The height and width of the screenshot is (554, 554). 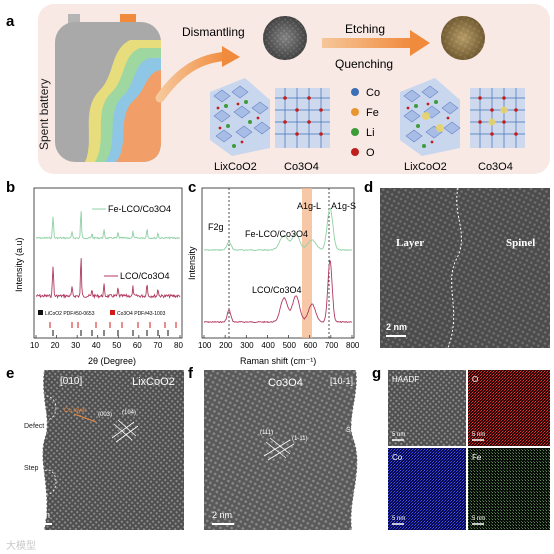 What do you see at coordinates (365, 123) in the screenshot?
I see `element-legend: Co Fe Li O` at bounding box center [365, 123].